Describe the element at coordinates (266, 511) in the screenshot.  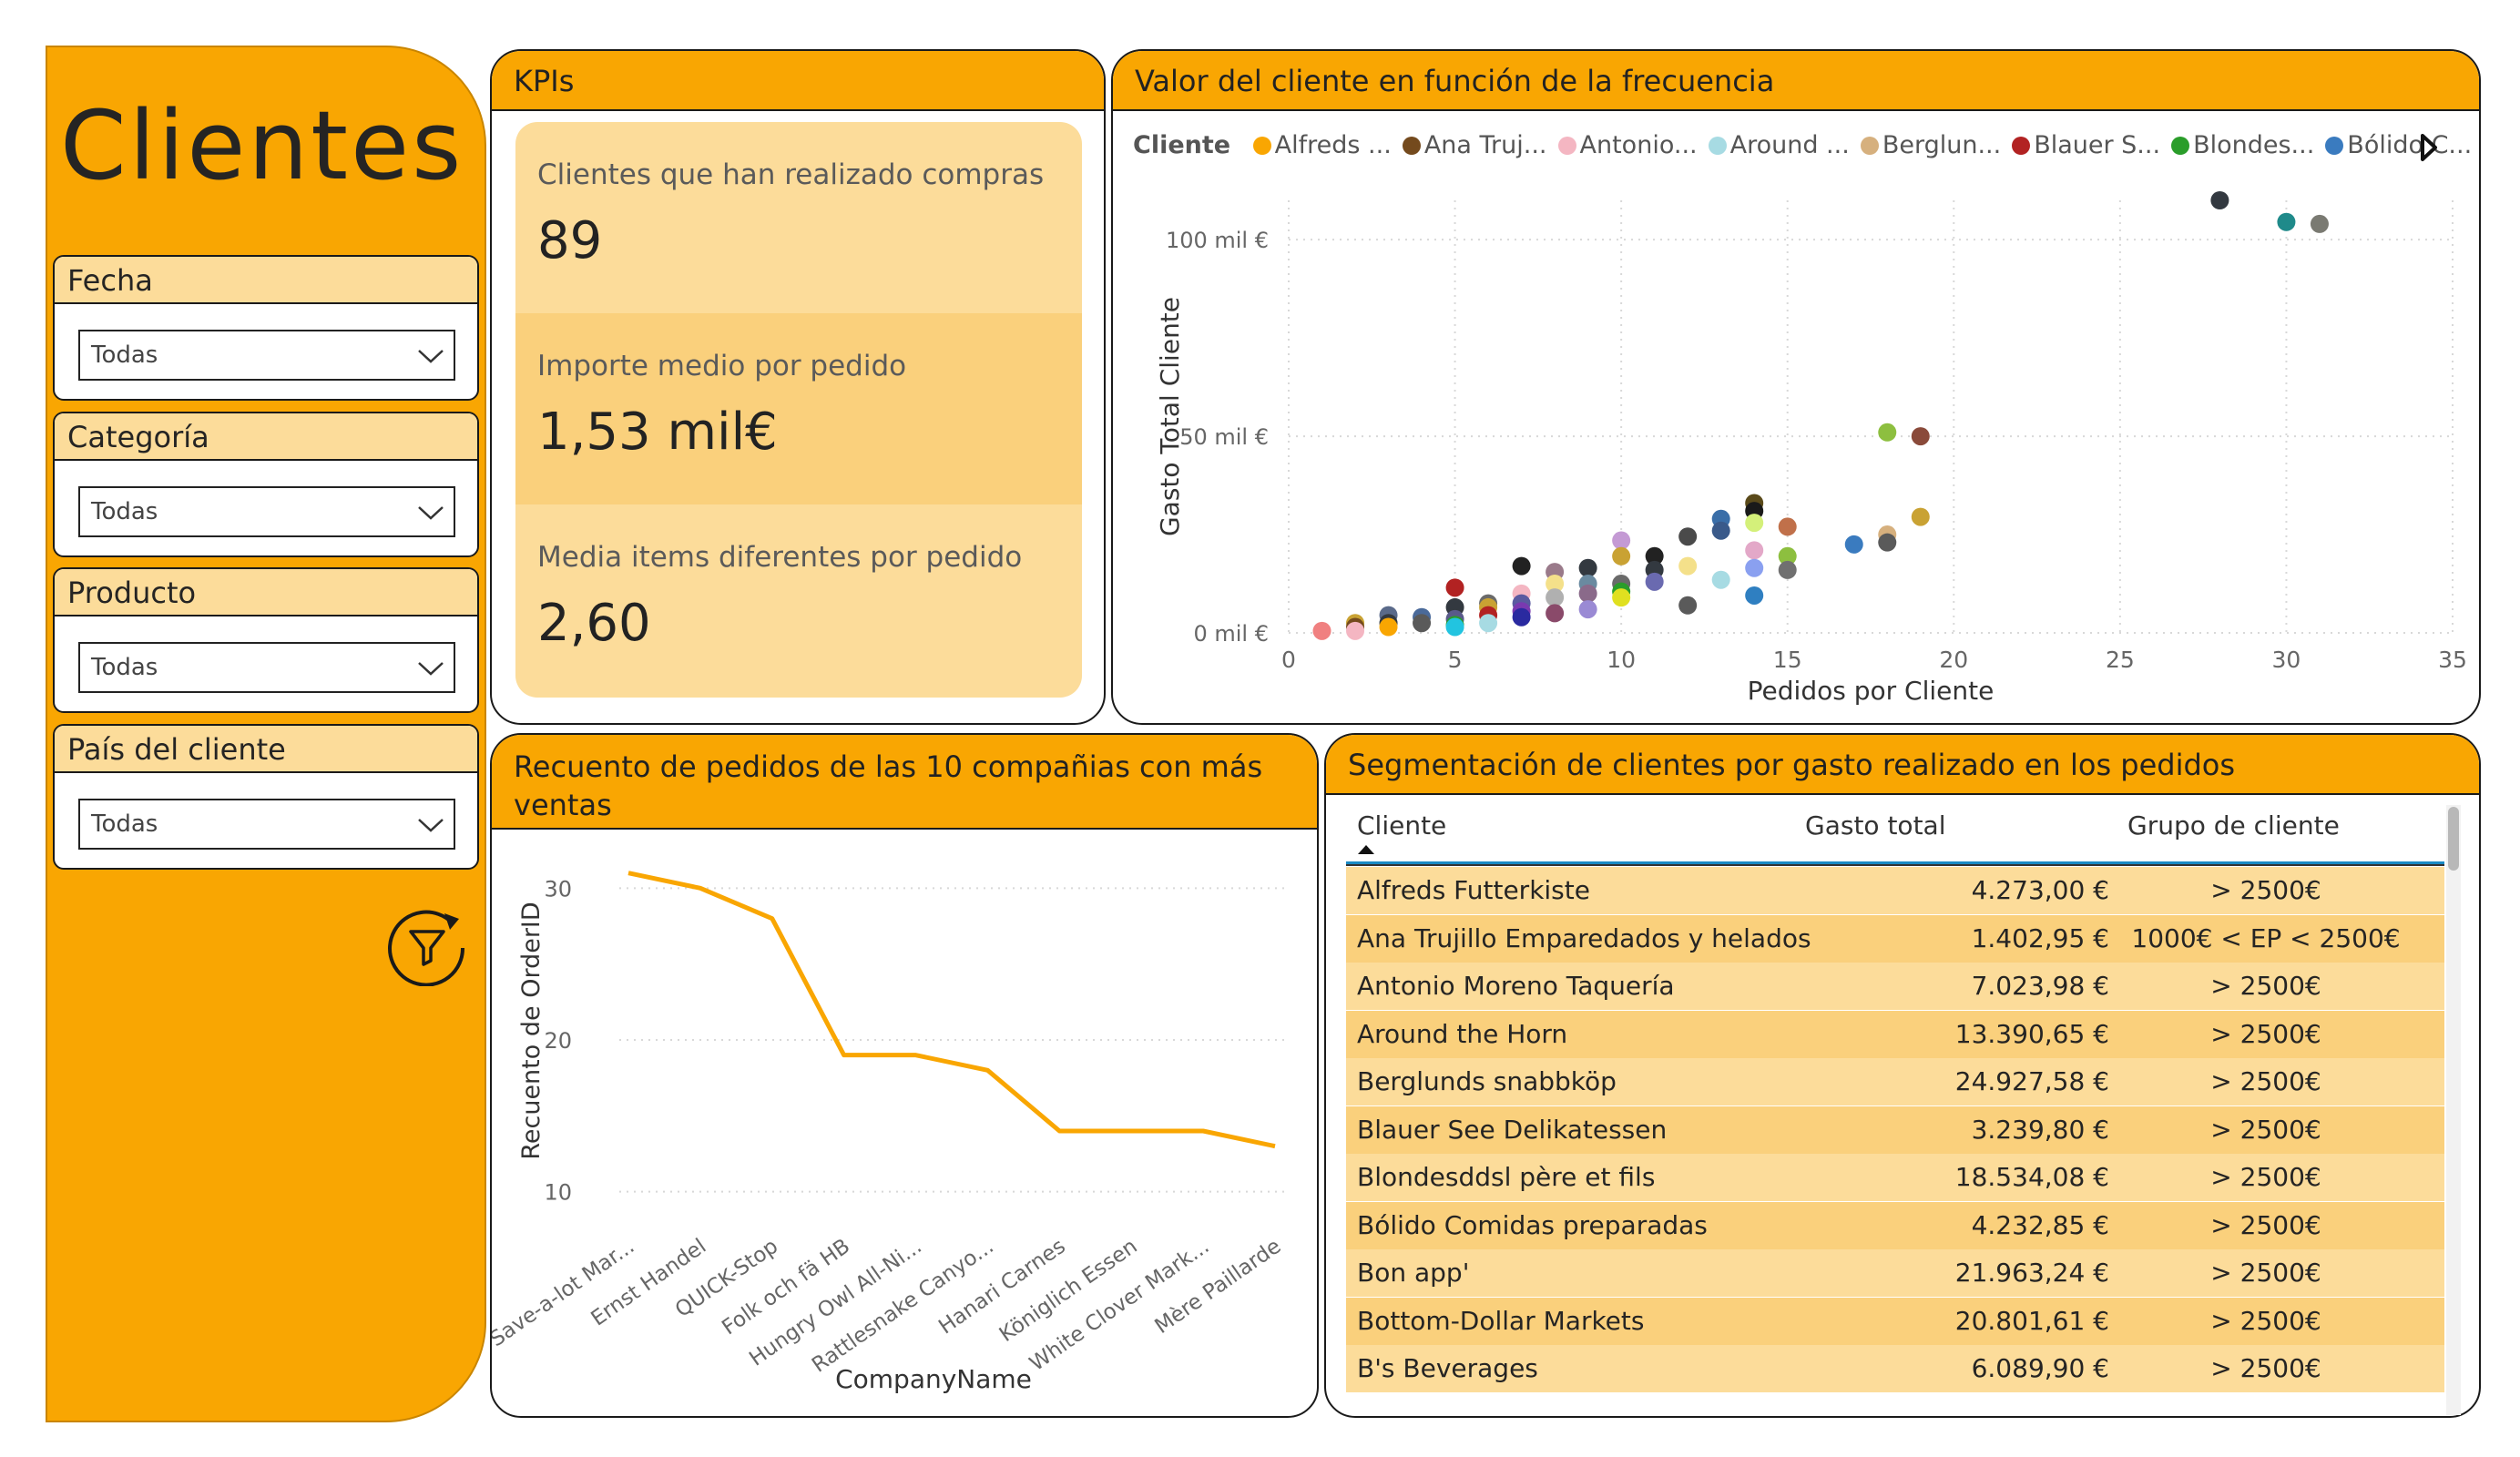
I see `slicer-categoria-dropdown: Todas` at that location.